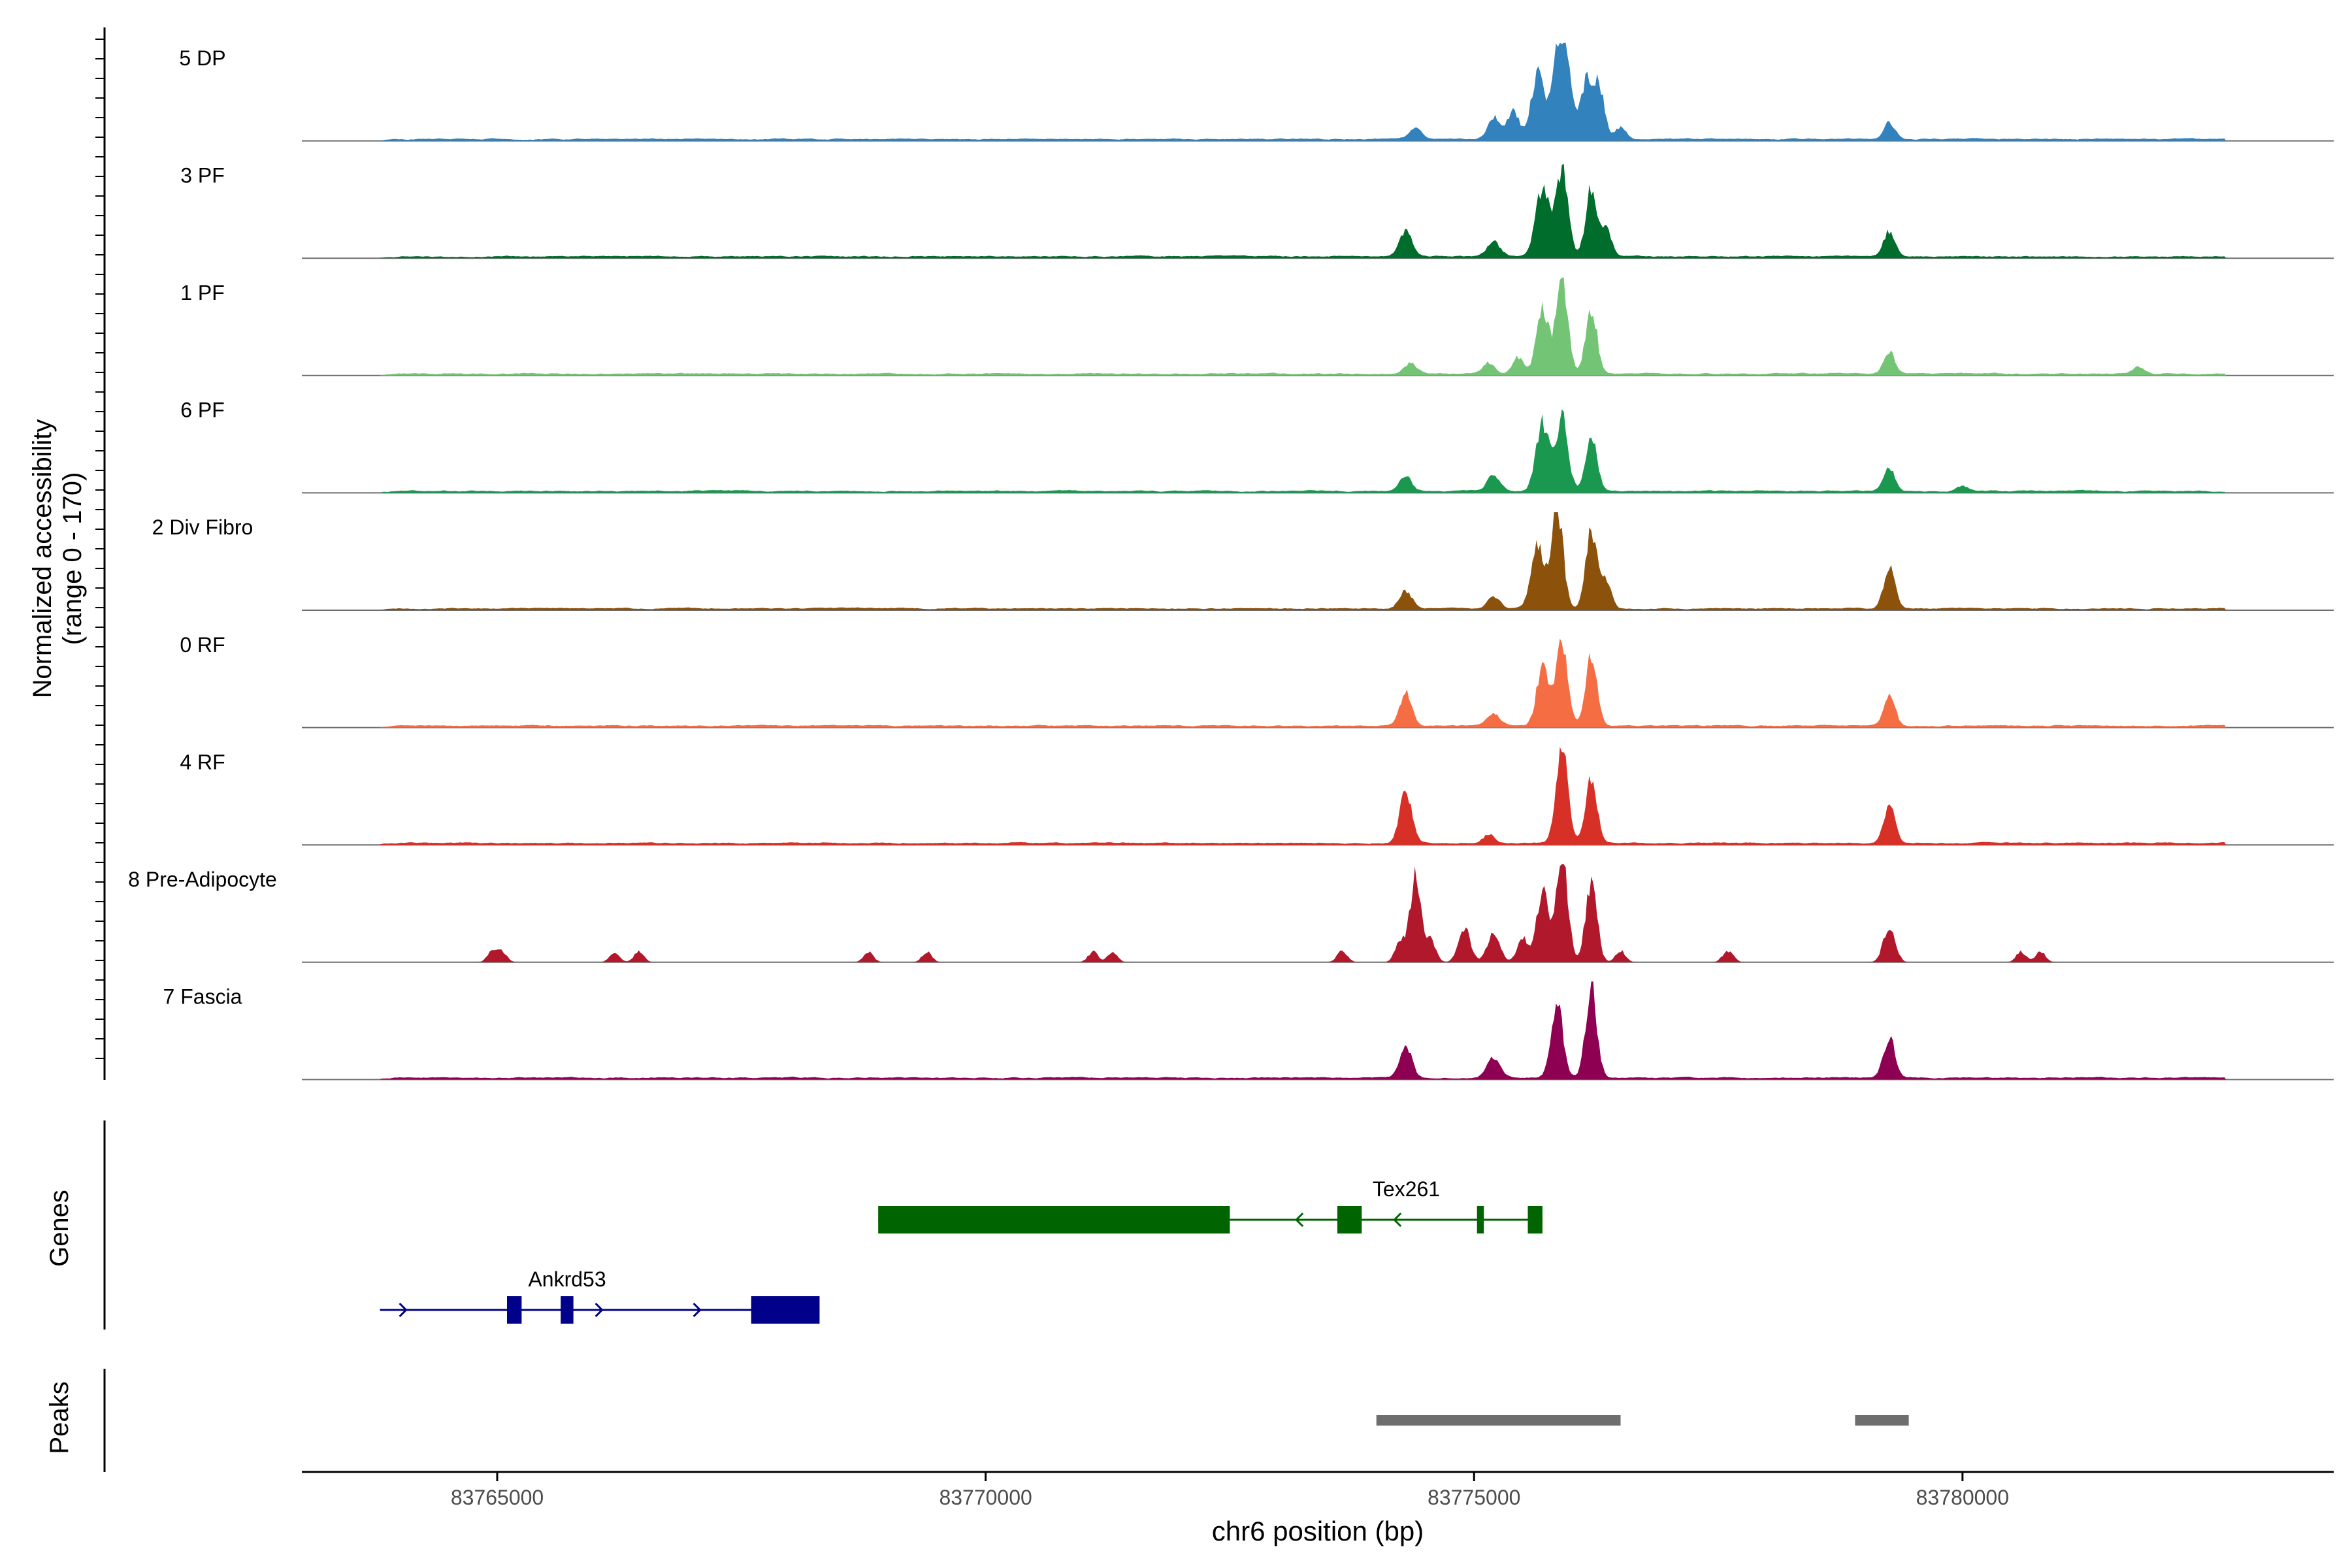 The height and width of the screenshot is (1568, 2352). Describe the element at coordinates (202, 58) in the screenshot. I see `track-label: 5 DP` at that location.